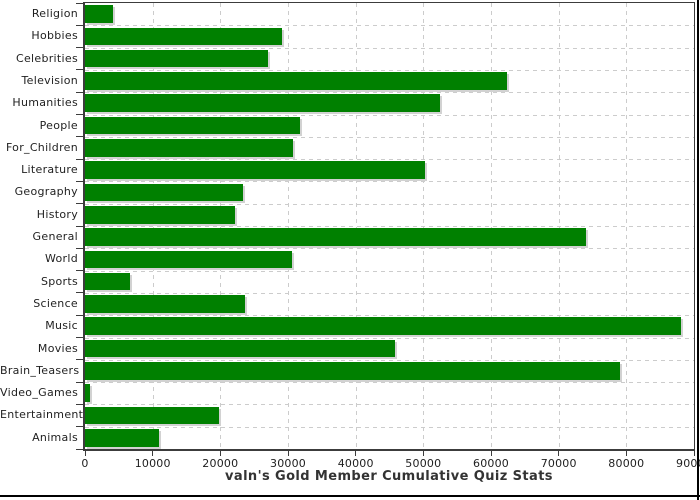  Describe the element at coordinates (165, 304) in the screenshot. I see `bar-science` at that location.